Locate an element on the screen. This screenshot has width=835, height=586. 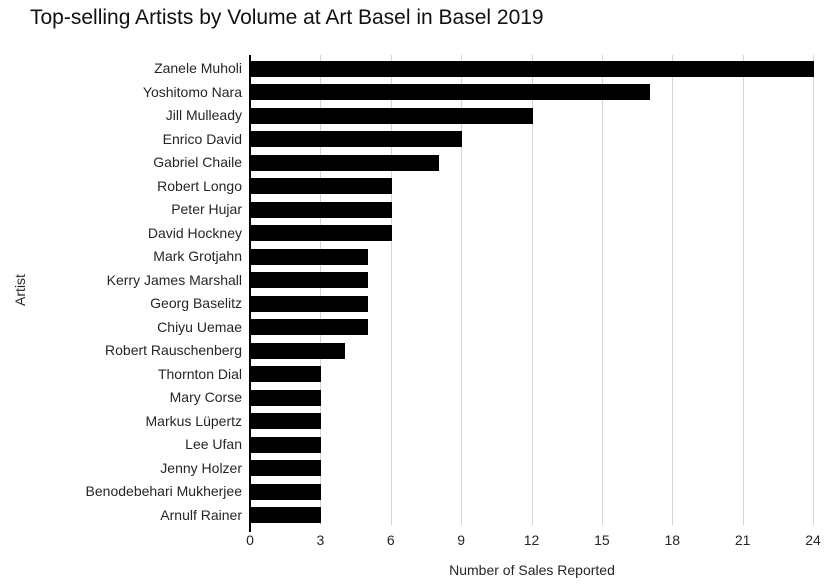
y-category-label: David Hockney is located at coordinates (194, 232).